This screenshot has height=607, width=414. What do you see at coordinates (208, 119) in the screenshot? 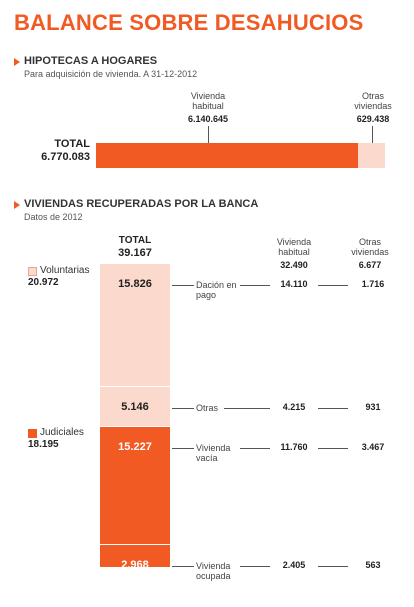
I see `hipotecas-habitual-value: 6.140.645` at bounding box center [208, 119].